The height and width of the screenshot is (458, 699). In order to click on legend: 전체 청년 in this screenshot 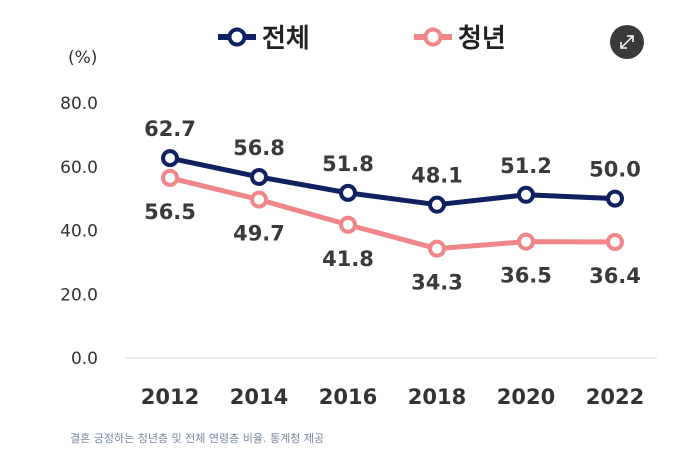, I will do `click(362, 39)`.